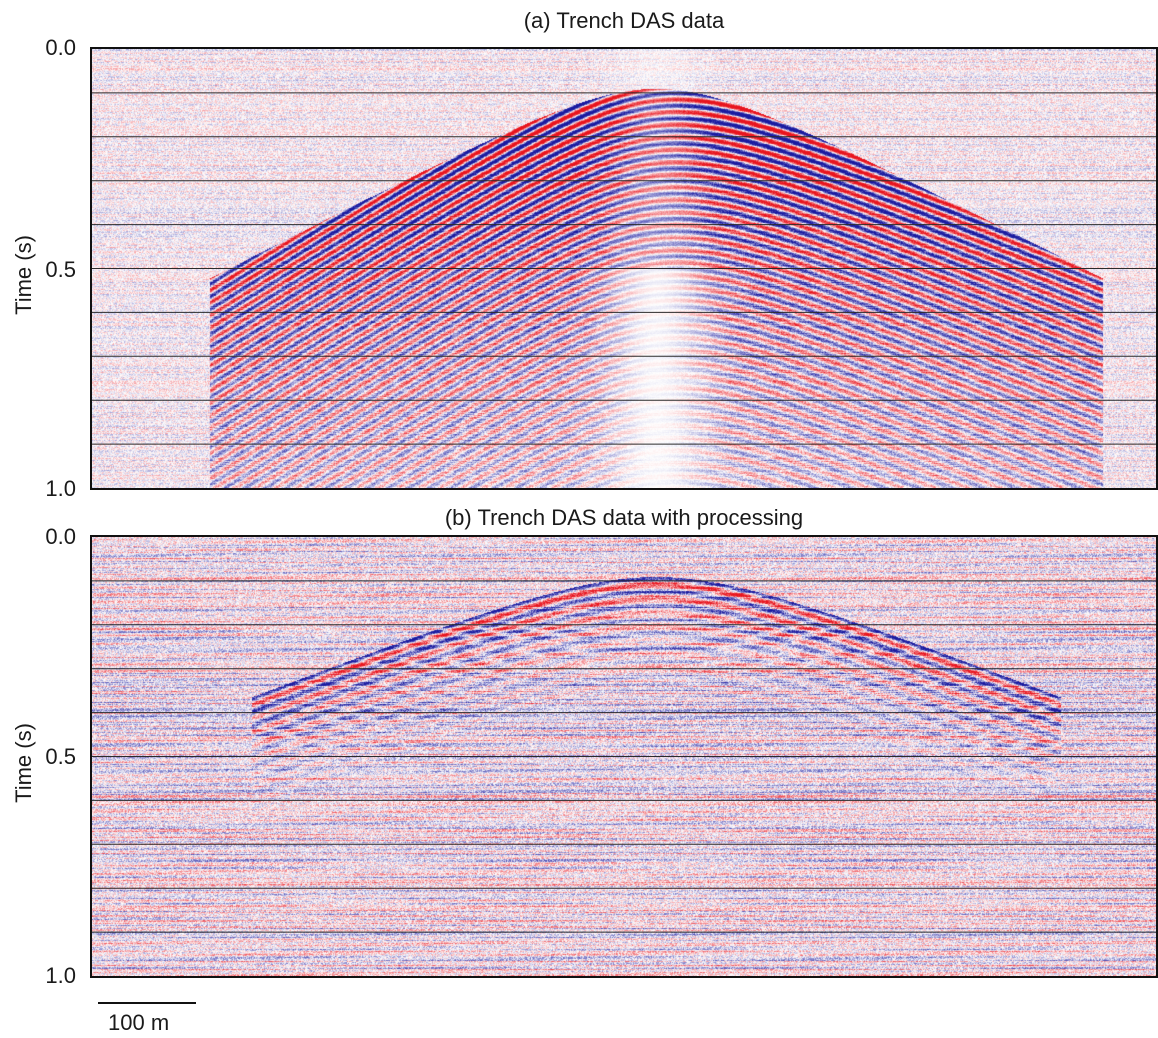 The width and height of the screenshot is (1158, 1038). What do you see at coordinates (624, 20) in the screenshot?
I see `panel-a-title: (a) Trench DAS data` at bounding box center [624, 20].